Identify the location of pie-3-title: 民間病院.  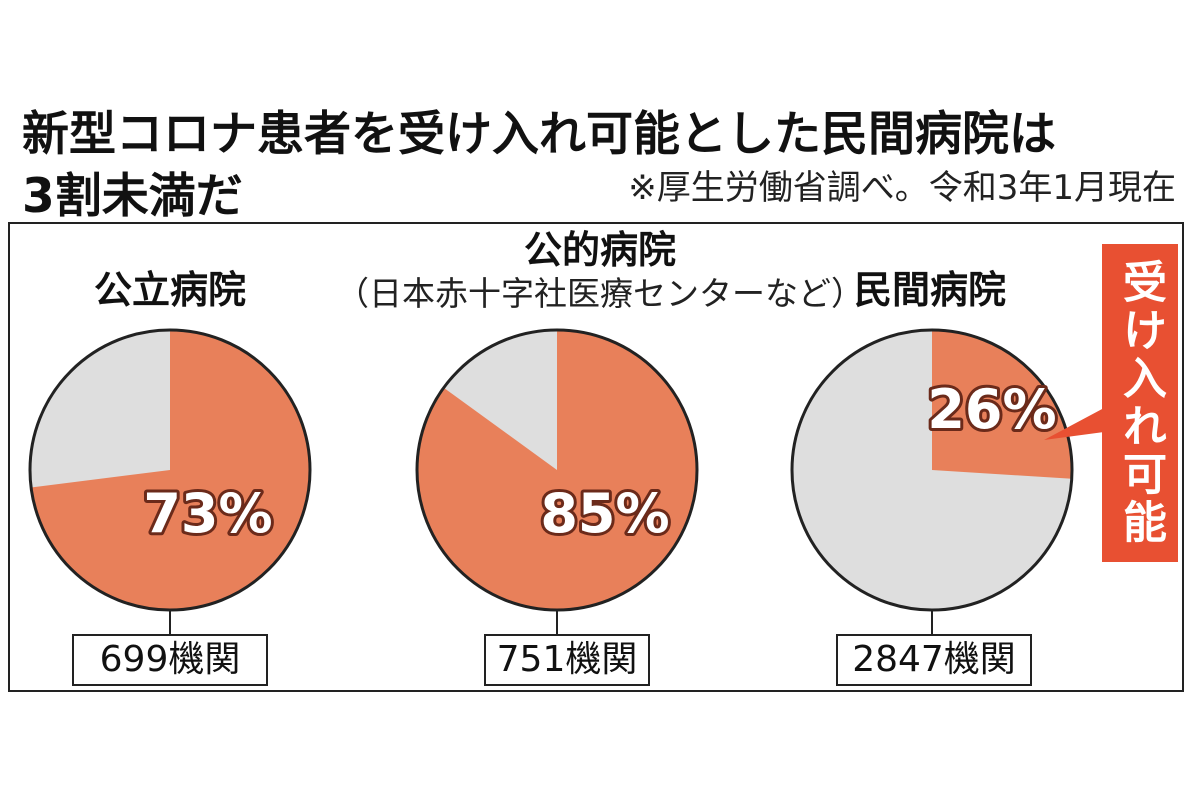
(929, 290).